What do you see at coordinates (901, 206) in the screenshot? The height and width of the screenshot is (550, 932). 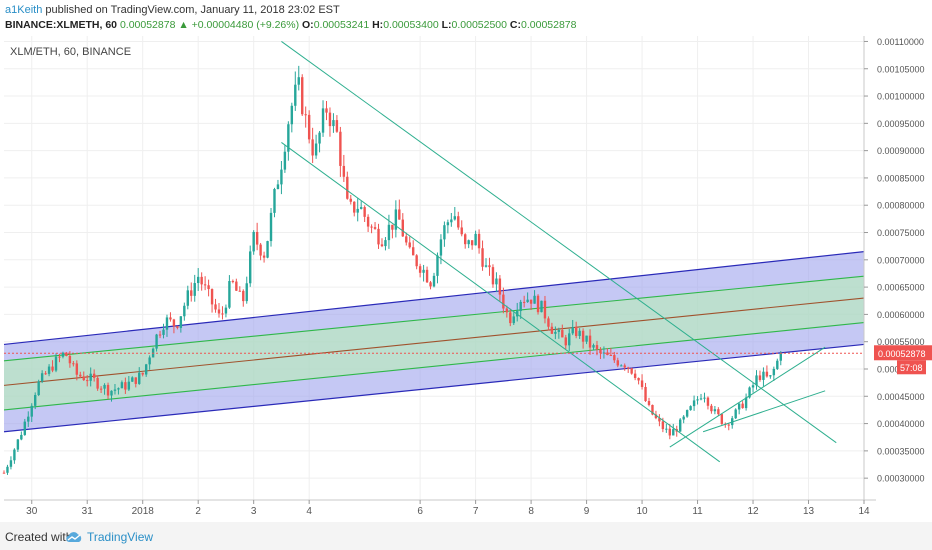 I see `price-tick-label: 0.00080000` at bounding box center [901, 206].